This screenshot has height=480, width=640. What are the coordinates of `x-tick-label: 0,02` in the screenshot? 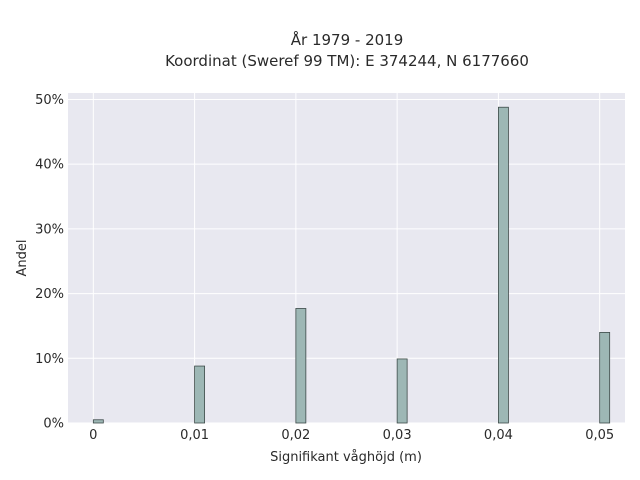 It's located at (295, 435).